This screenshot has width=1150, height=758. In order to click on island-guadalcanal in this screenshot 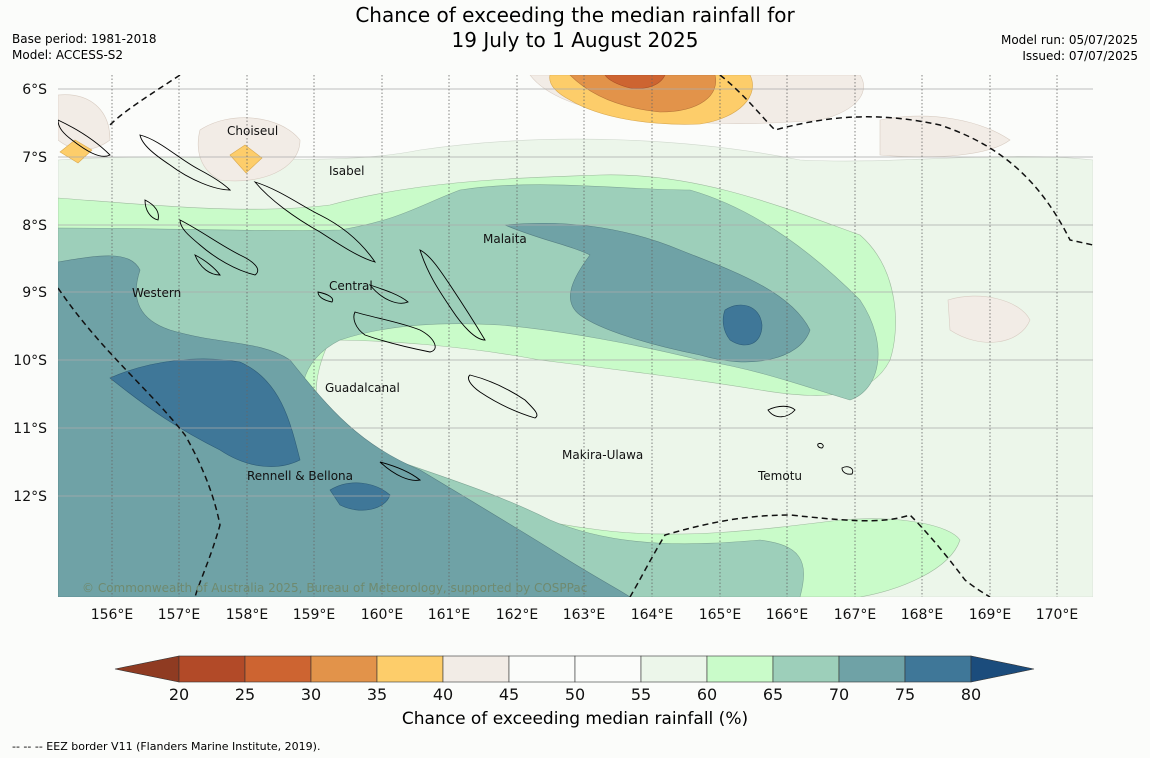, I will do `click(394, 332)`.